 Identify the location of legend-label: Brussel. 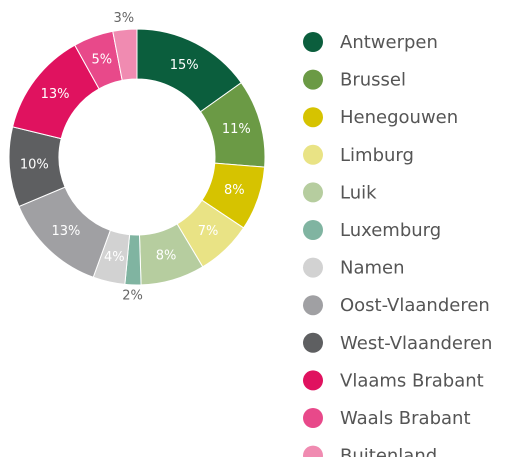
(373, 80).